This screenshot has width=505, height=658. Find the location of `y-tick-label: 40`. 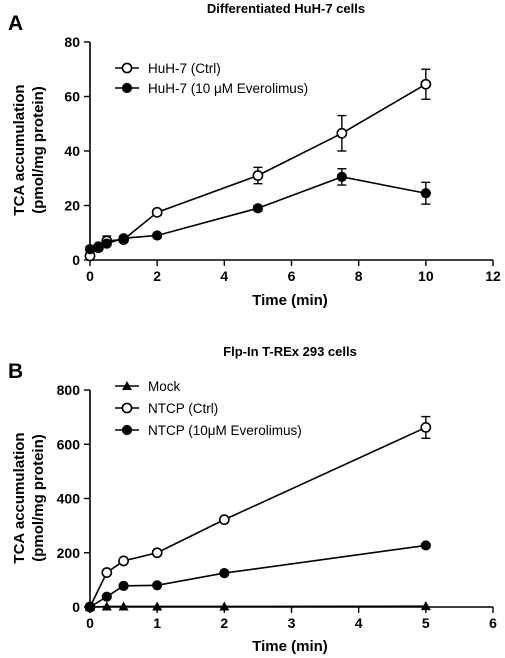

y-tick-label: 40 is located at coordinates (72, 151).